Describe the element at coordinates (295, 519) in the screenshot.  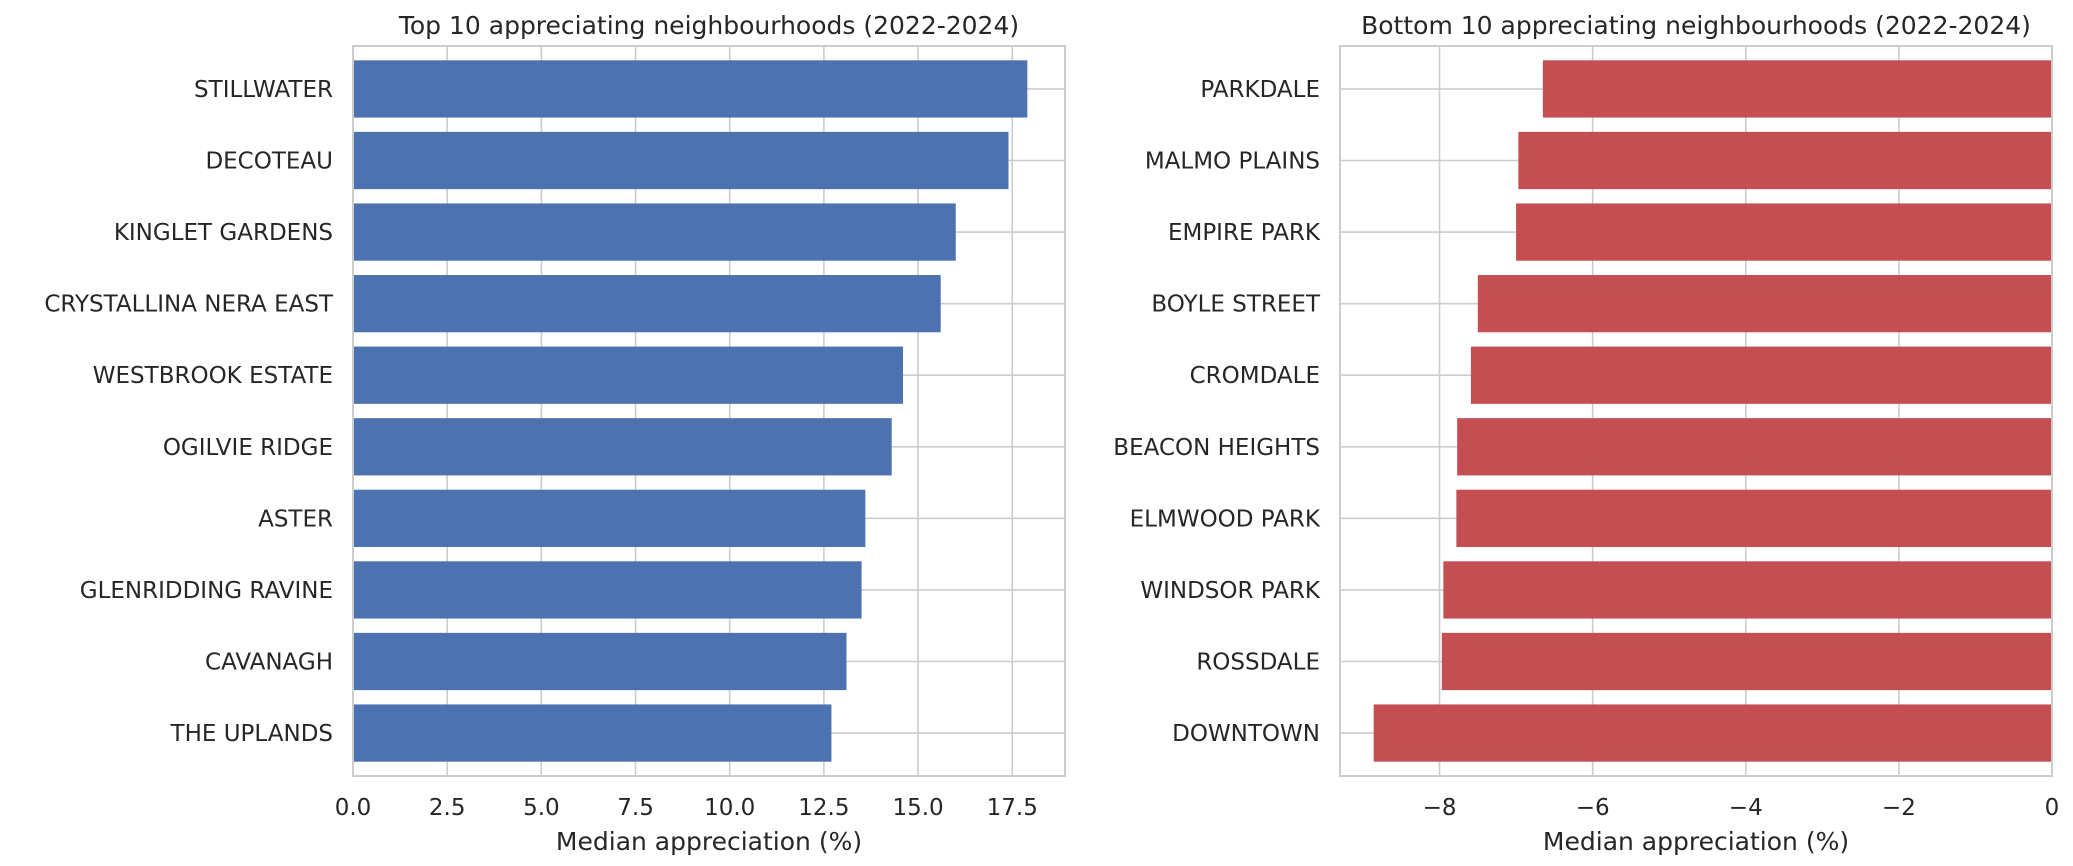
I see `category-label-aster: ASTER` at that location.